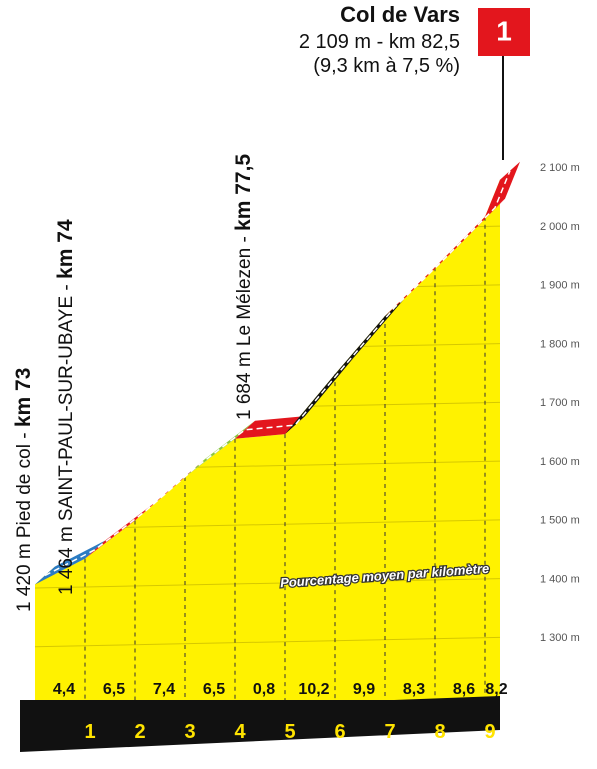 The width and height of the screenshot is (597, 769). What do you see at coordinates (189, 732) in the screenshot?
I see `km-label: 3` at bounding box center [189, 732].